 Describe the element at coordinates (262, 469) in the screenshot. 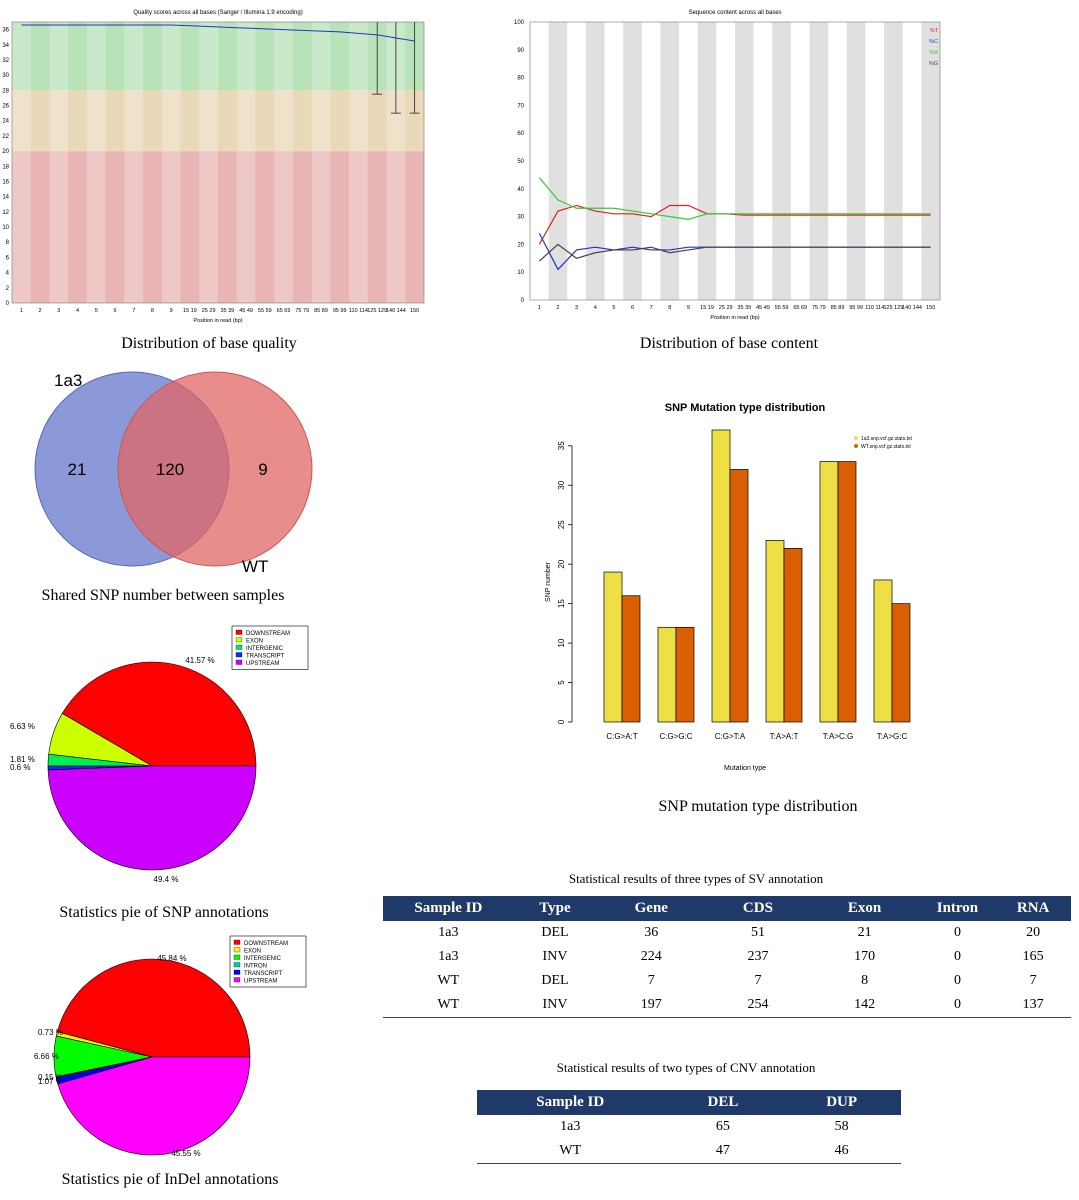

I see `venn-count: 9` at that location.